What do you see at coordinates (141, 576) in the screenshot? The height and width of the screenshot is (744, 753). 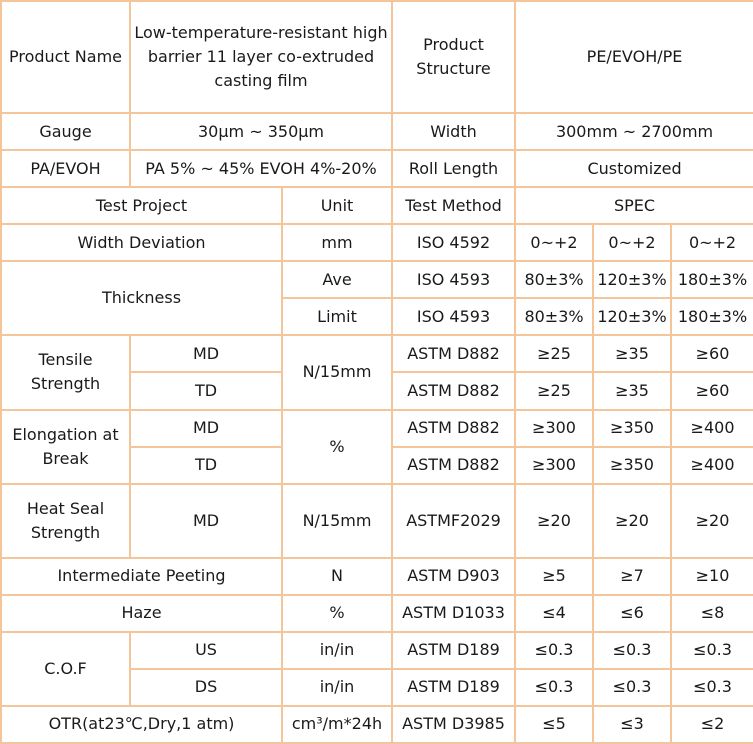 I see `peeling-project: Intermediate Peeting` at bounding box center [141, 576].